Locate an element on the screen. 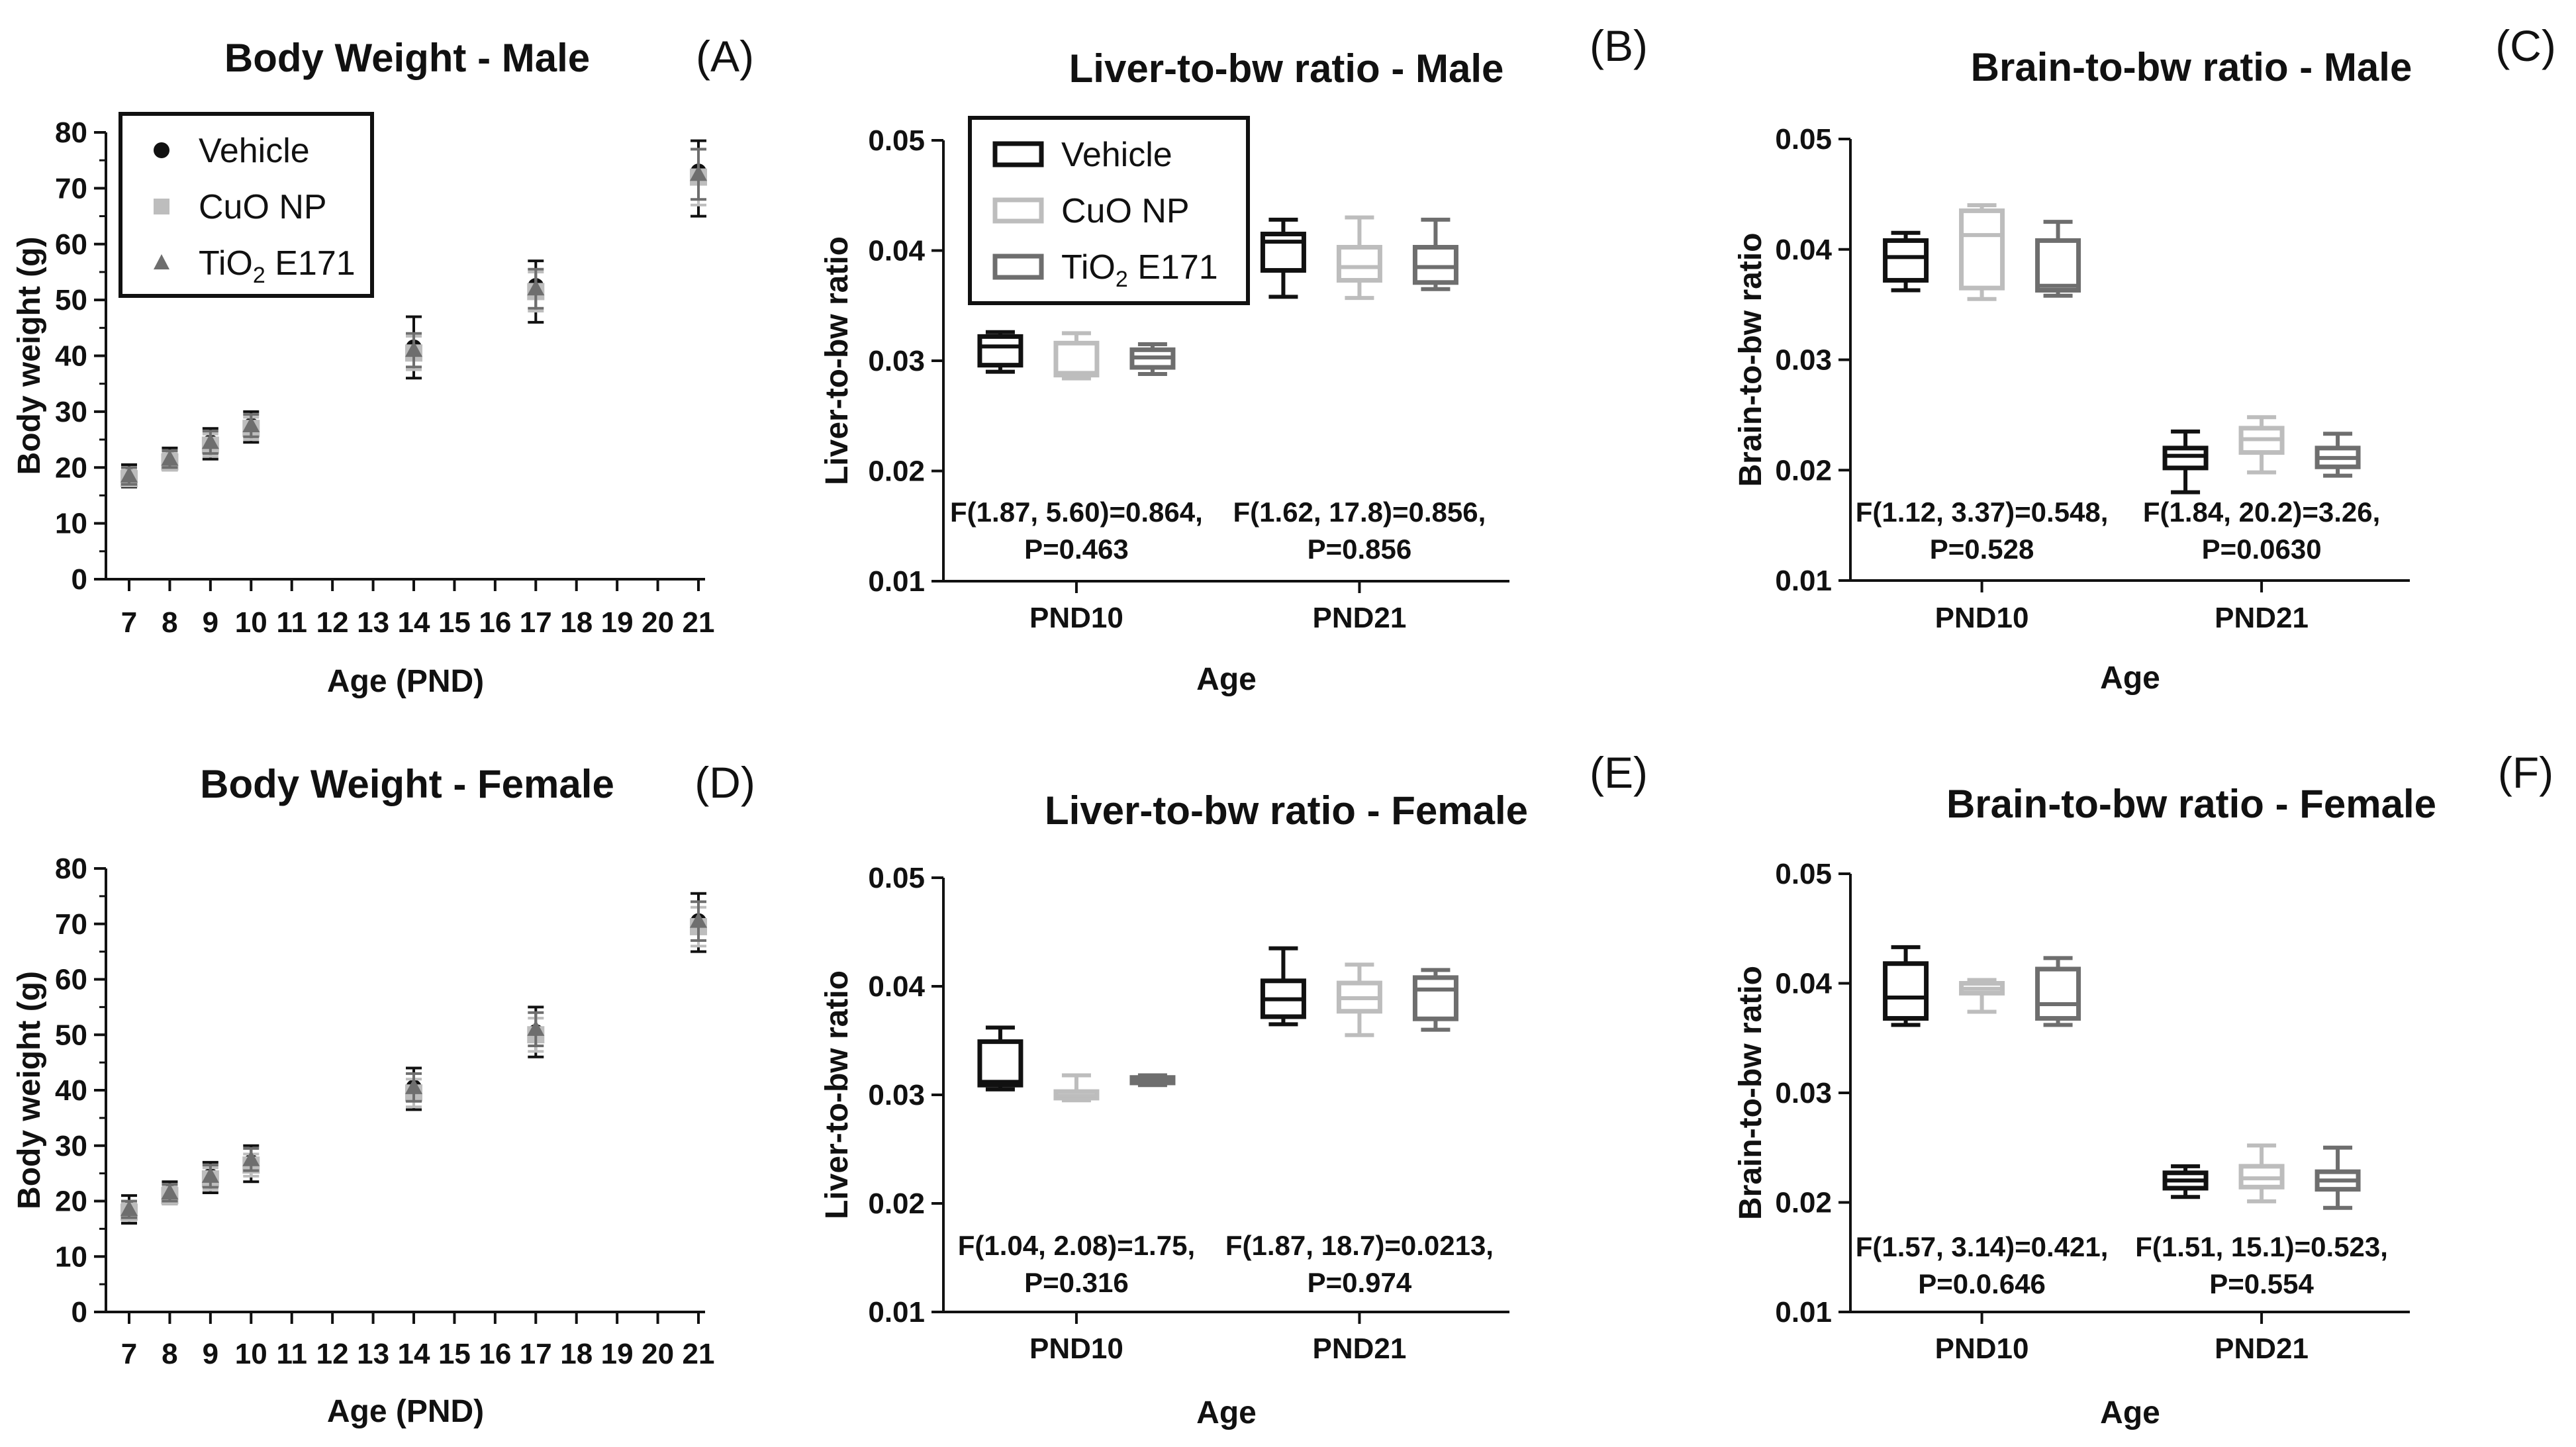 The image size is (2576, 1447). stat-annotation: P=0.528 is located at coordinates (1982, 549).